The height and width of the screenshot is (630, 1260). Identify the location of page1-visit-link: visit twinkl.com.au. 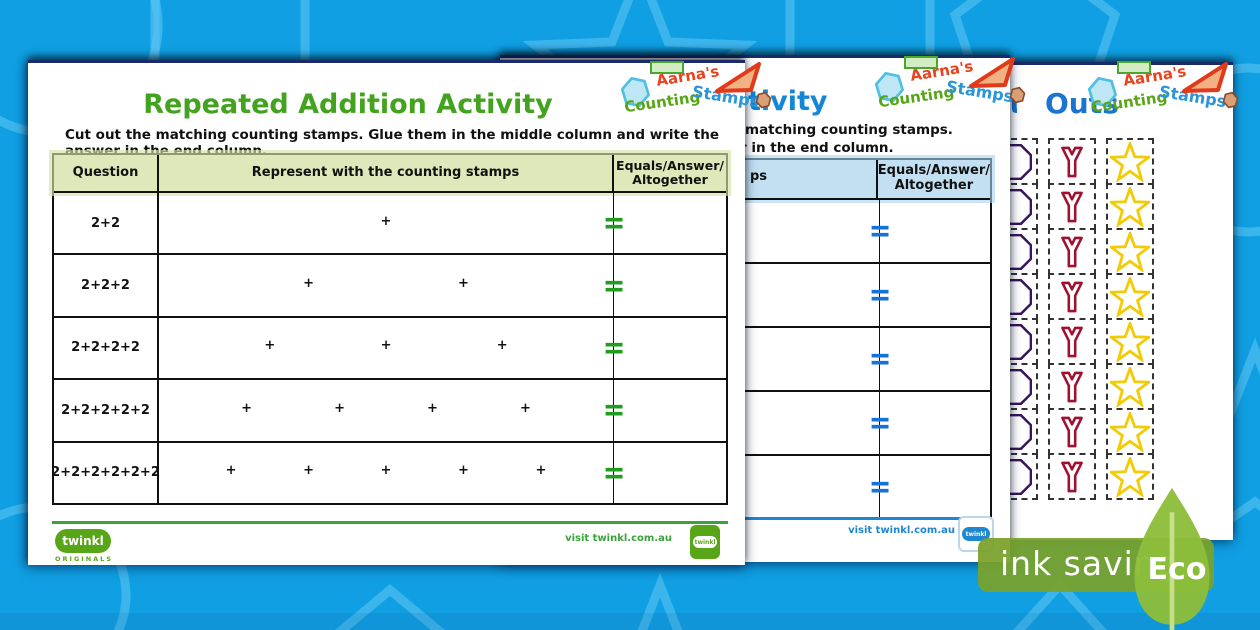
(618, 538).